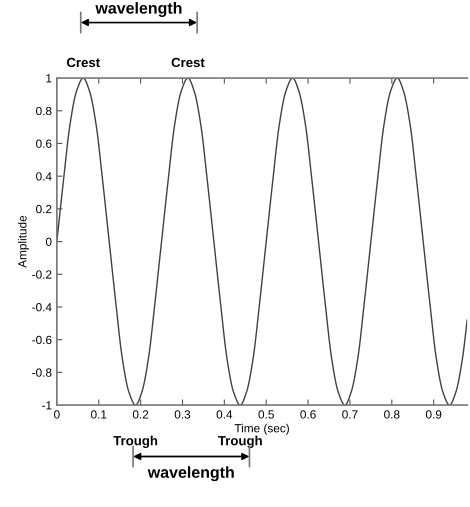 The height and width of the screenshot is (507, 470). I want to click on x-tick-label: 0.1, so click(98, 414).